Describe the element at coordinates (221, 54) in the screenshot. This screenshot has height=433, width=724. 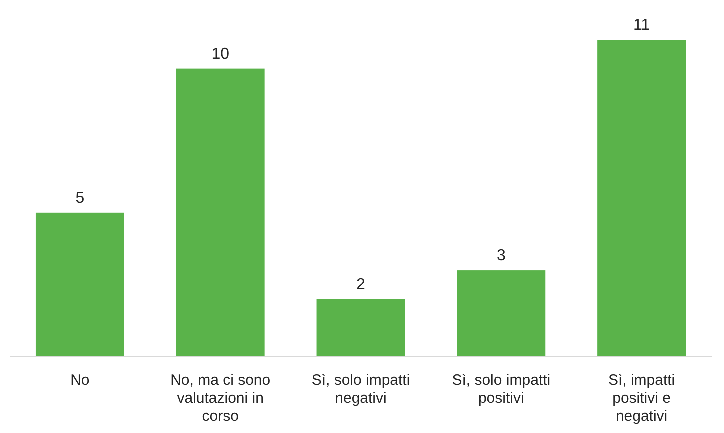
I see `data-label: 10` at that location.